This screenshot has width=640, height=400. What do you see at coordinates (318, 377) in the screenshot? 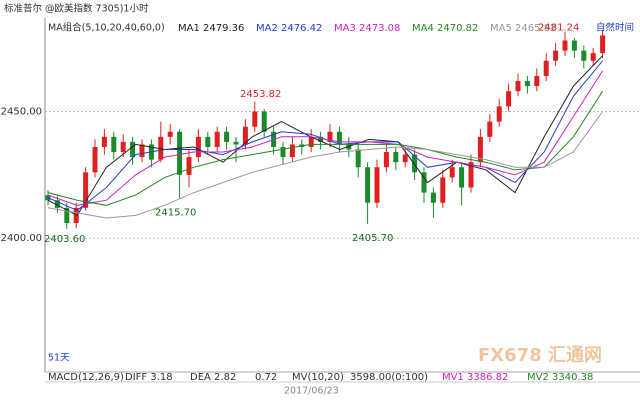
I see `indicator: MV(10,20)` at bounding box center [318, 377].